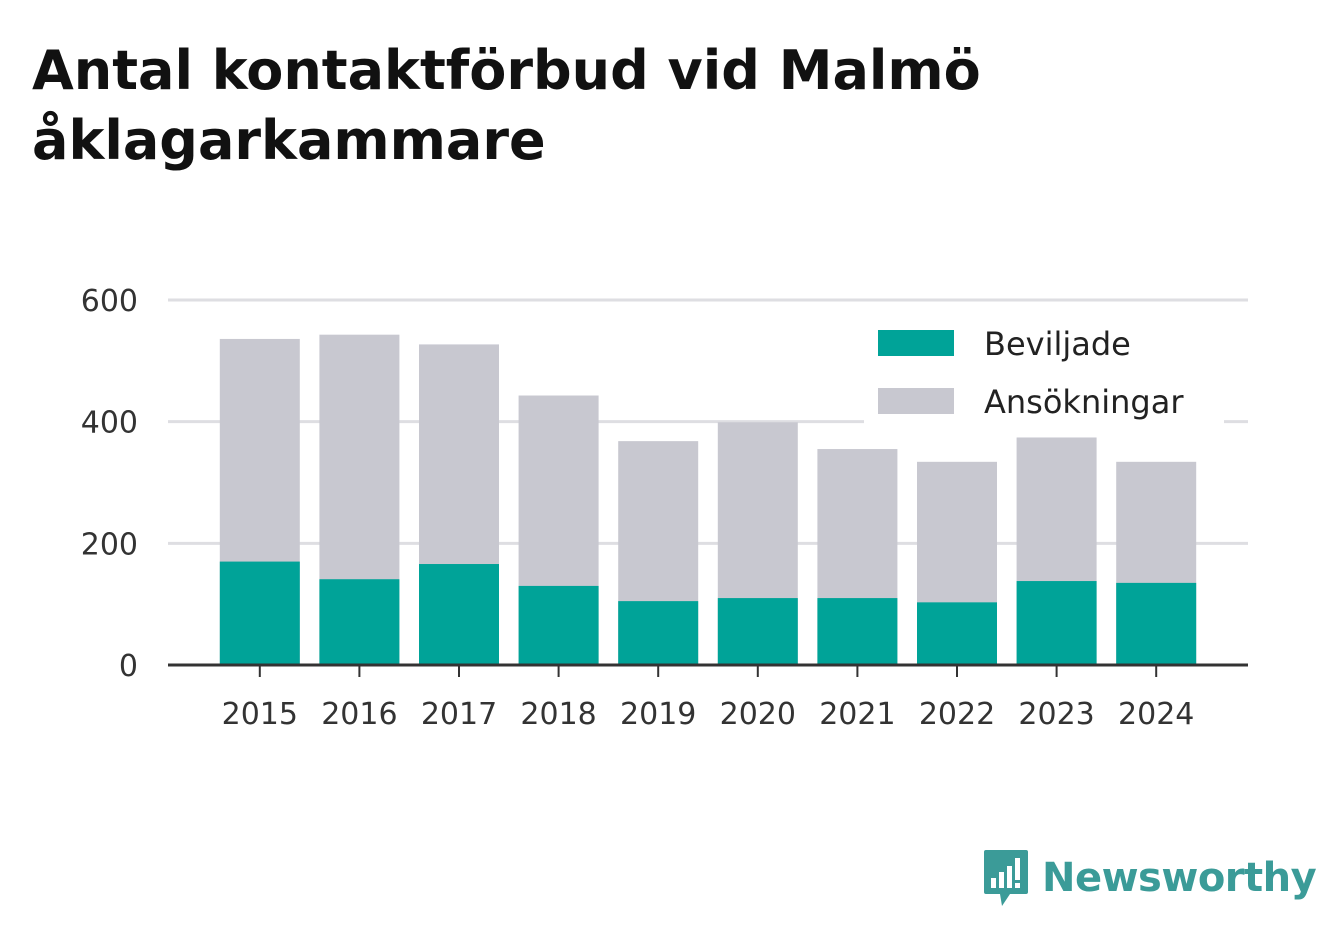  I want to click on bar-beviljade-2017, so click(459, 614).